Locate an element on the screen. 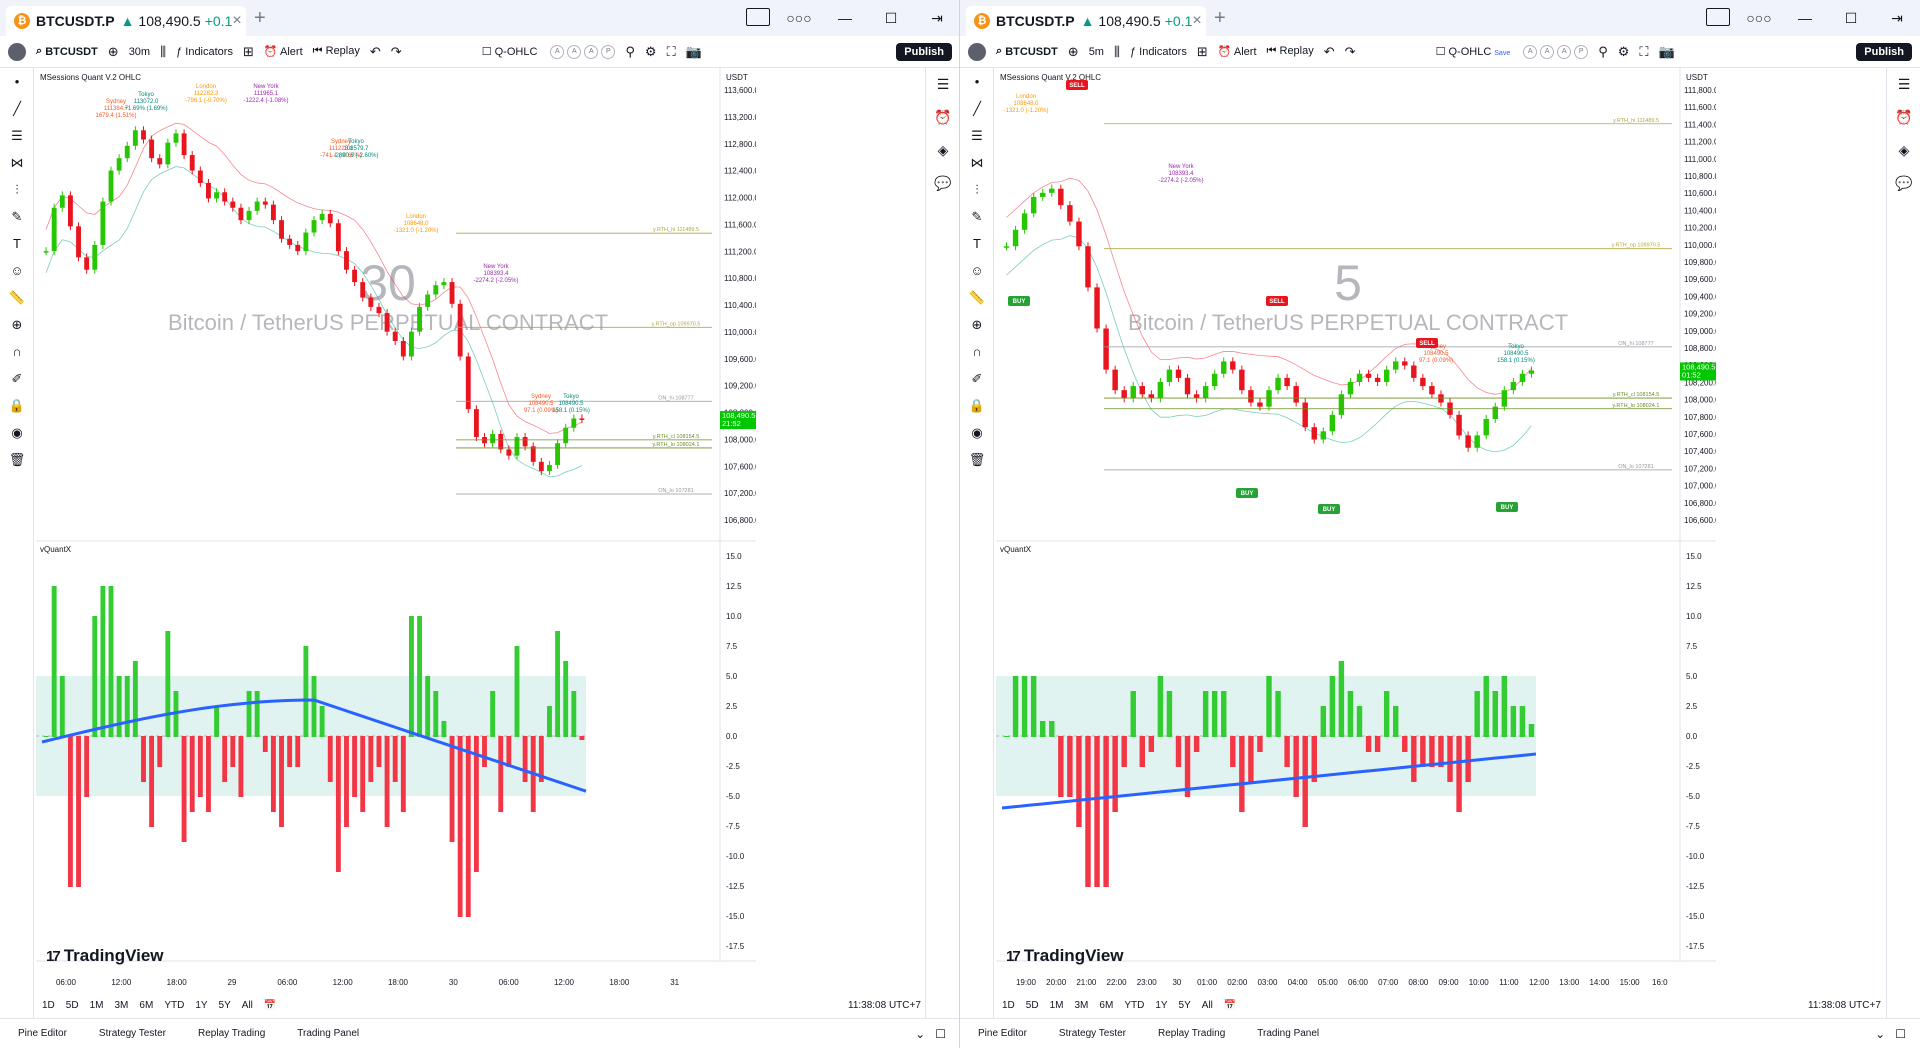  zoom-icon: ⊕ is located at coordinates (17, 324).